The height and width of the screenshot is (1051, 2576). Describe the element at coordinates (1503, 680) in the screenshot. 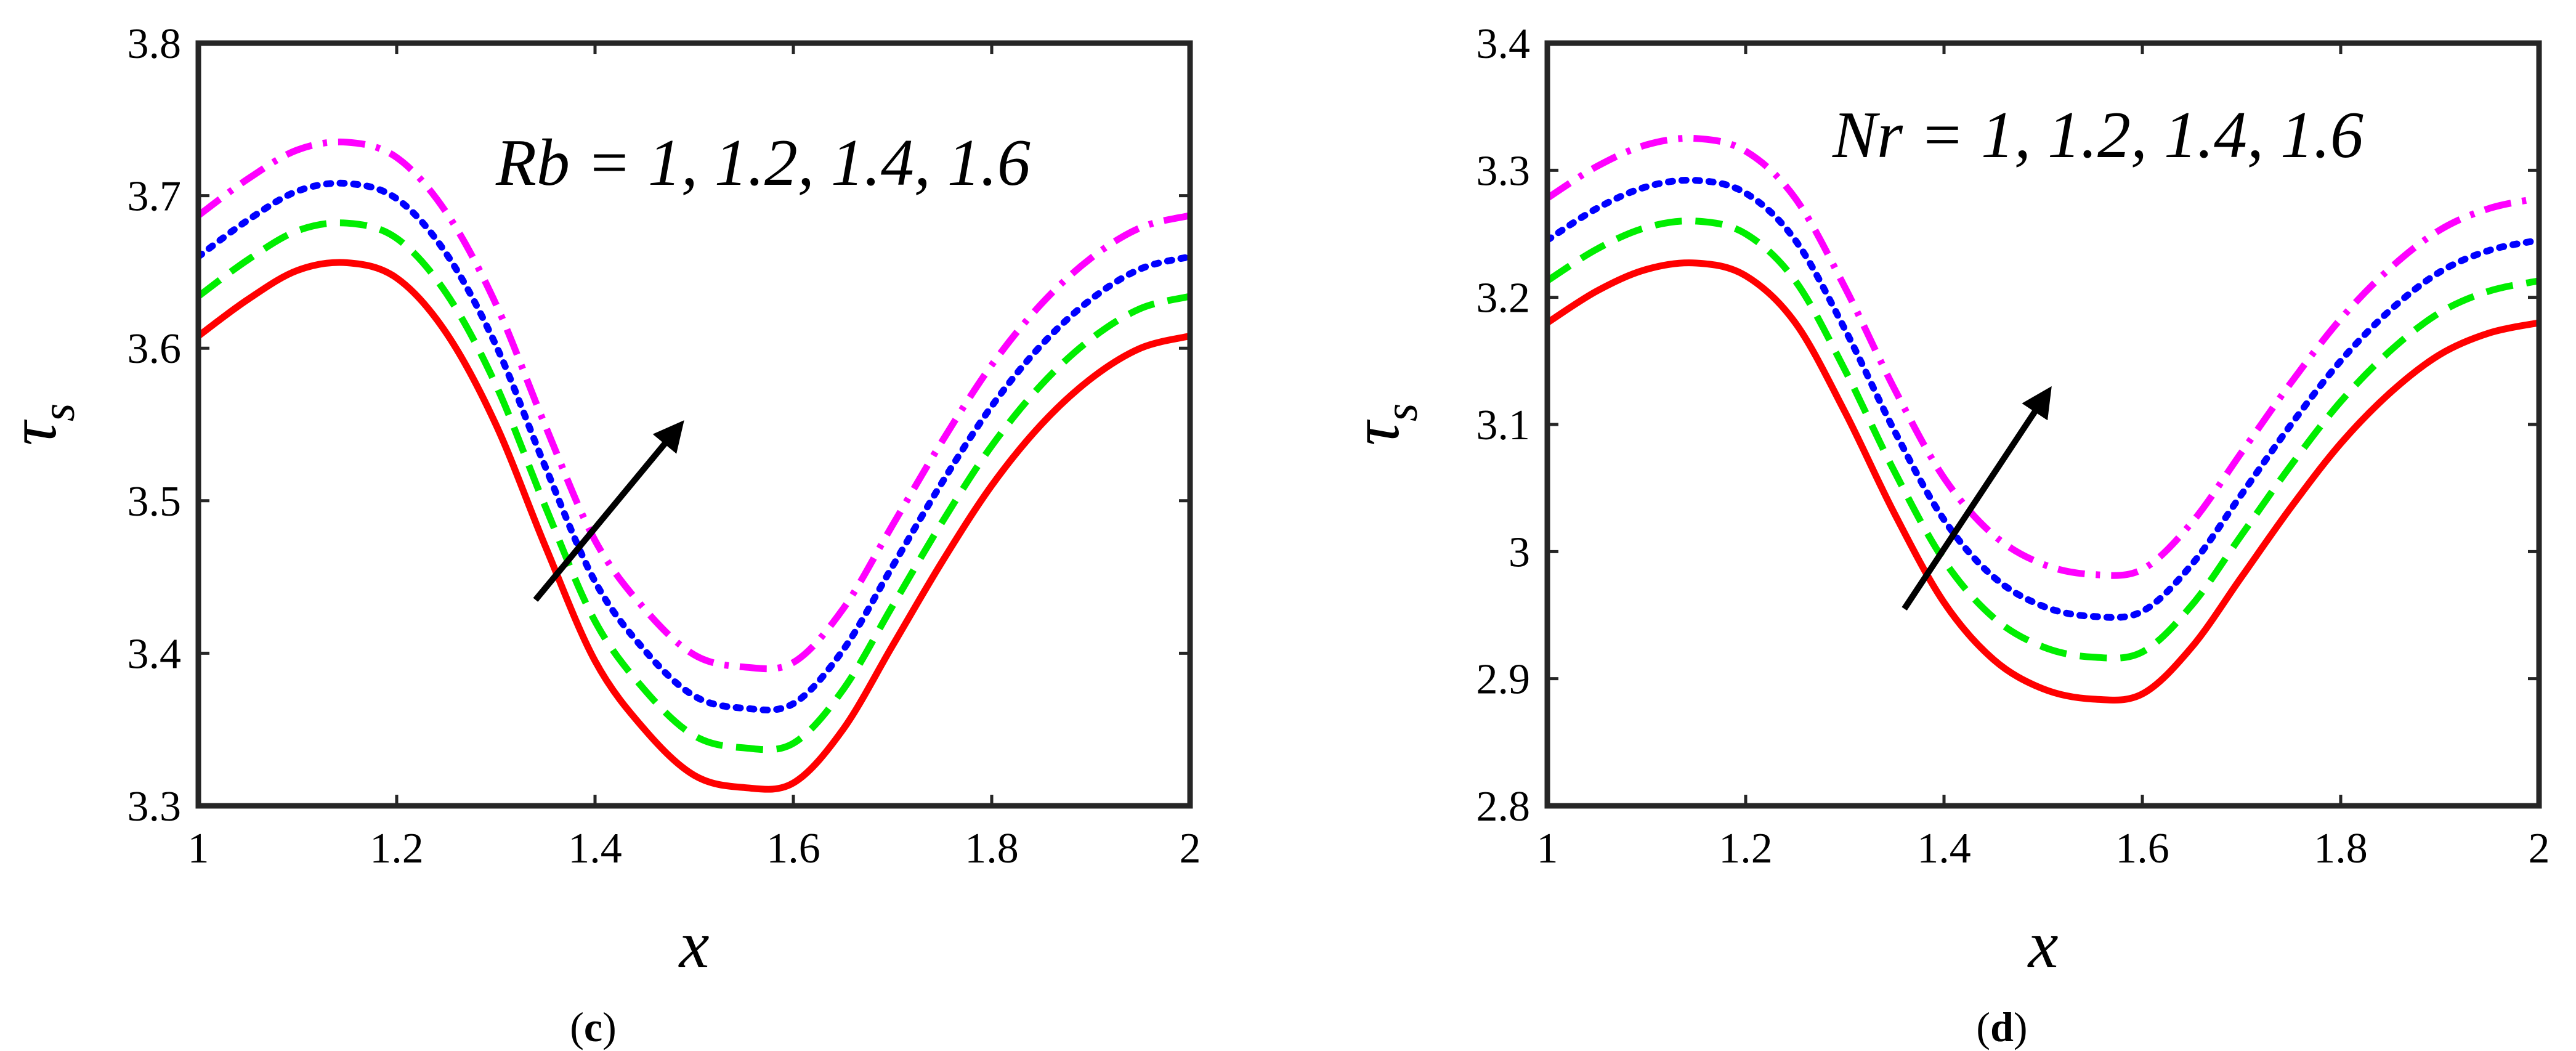

I see `y-tick-label: 2.9` at that location.